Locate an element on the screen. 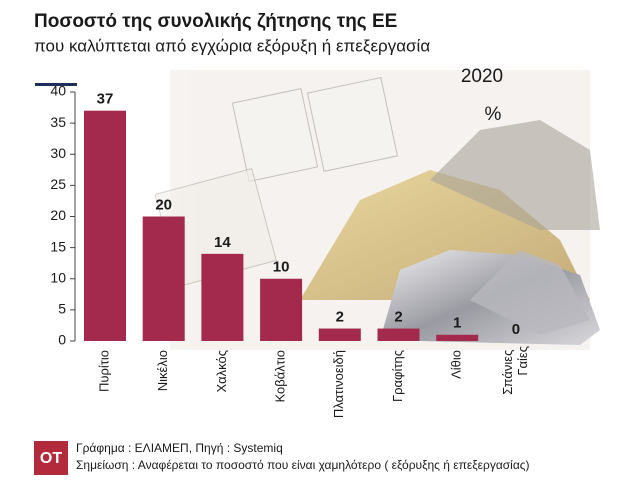  logo: OT is located at coordinates (51, 458).